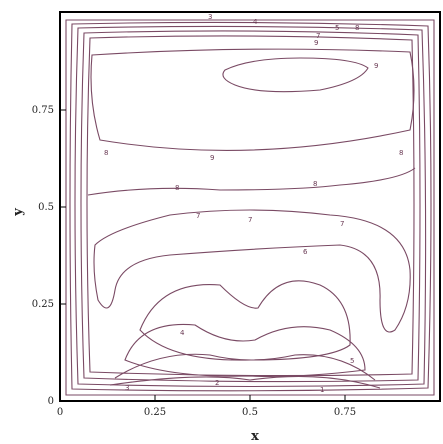 This screenshot has height=444, width=443. Describe the element at coordinates (177, 188) in the screenshot. I see `contour-label-8c: 8` at that location.